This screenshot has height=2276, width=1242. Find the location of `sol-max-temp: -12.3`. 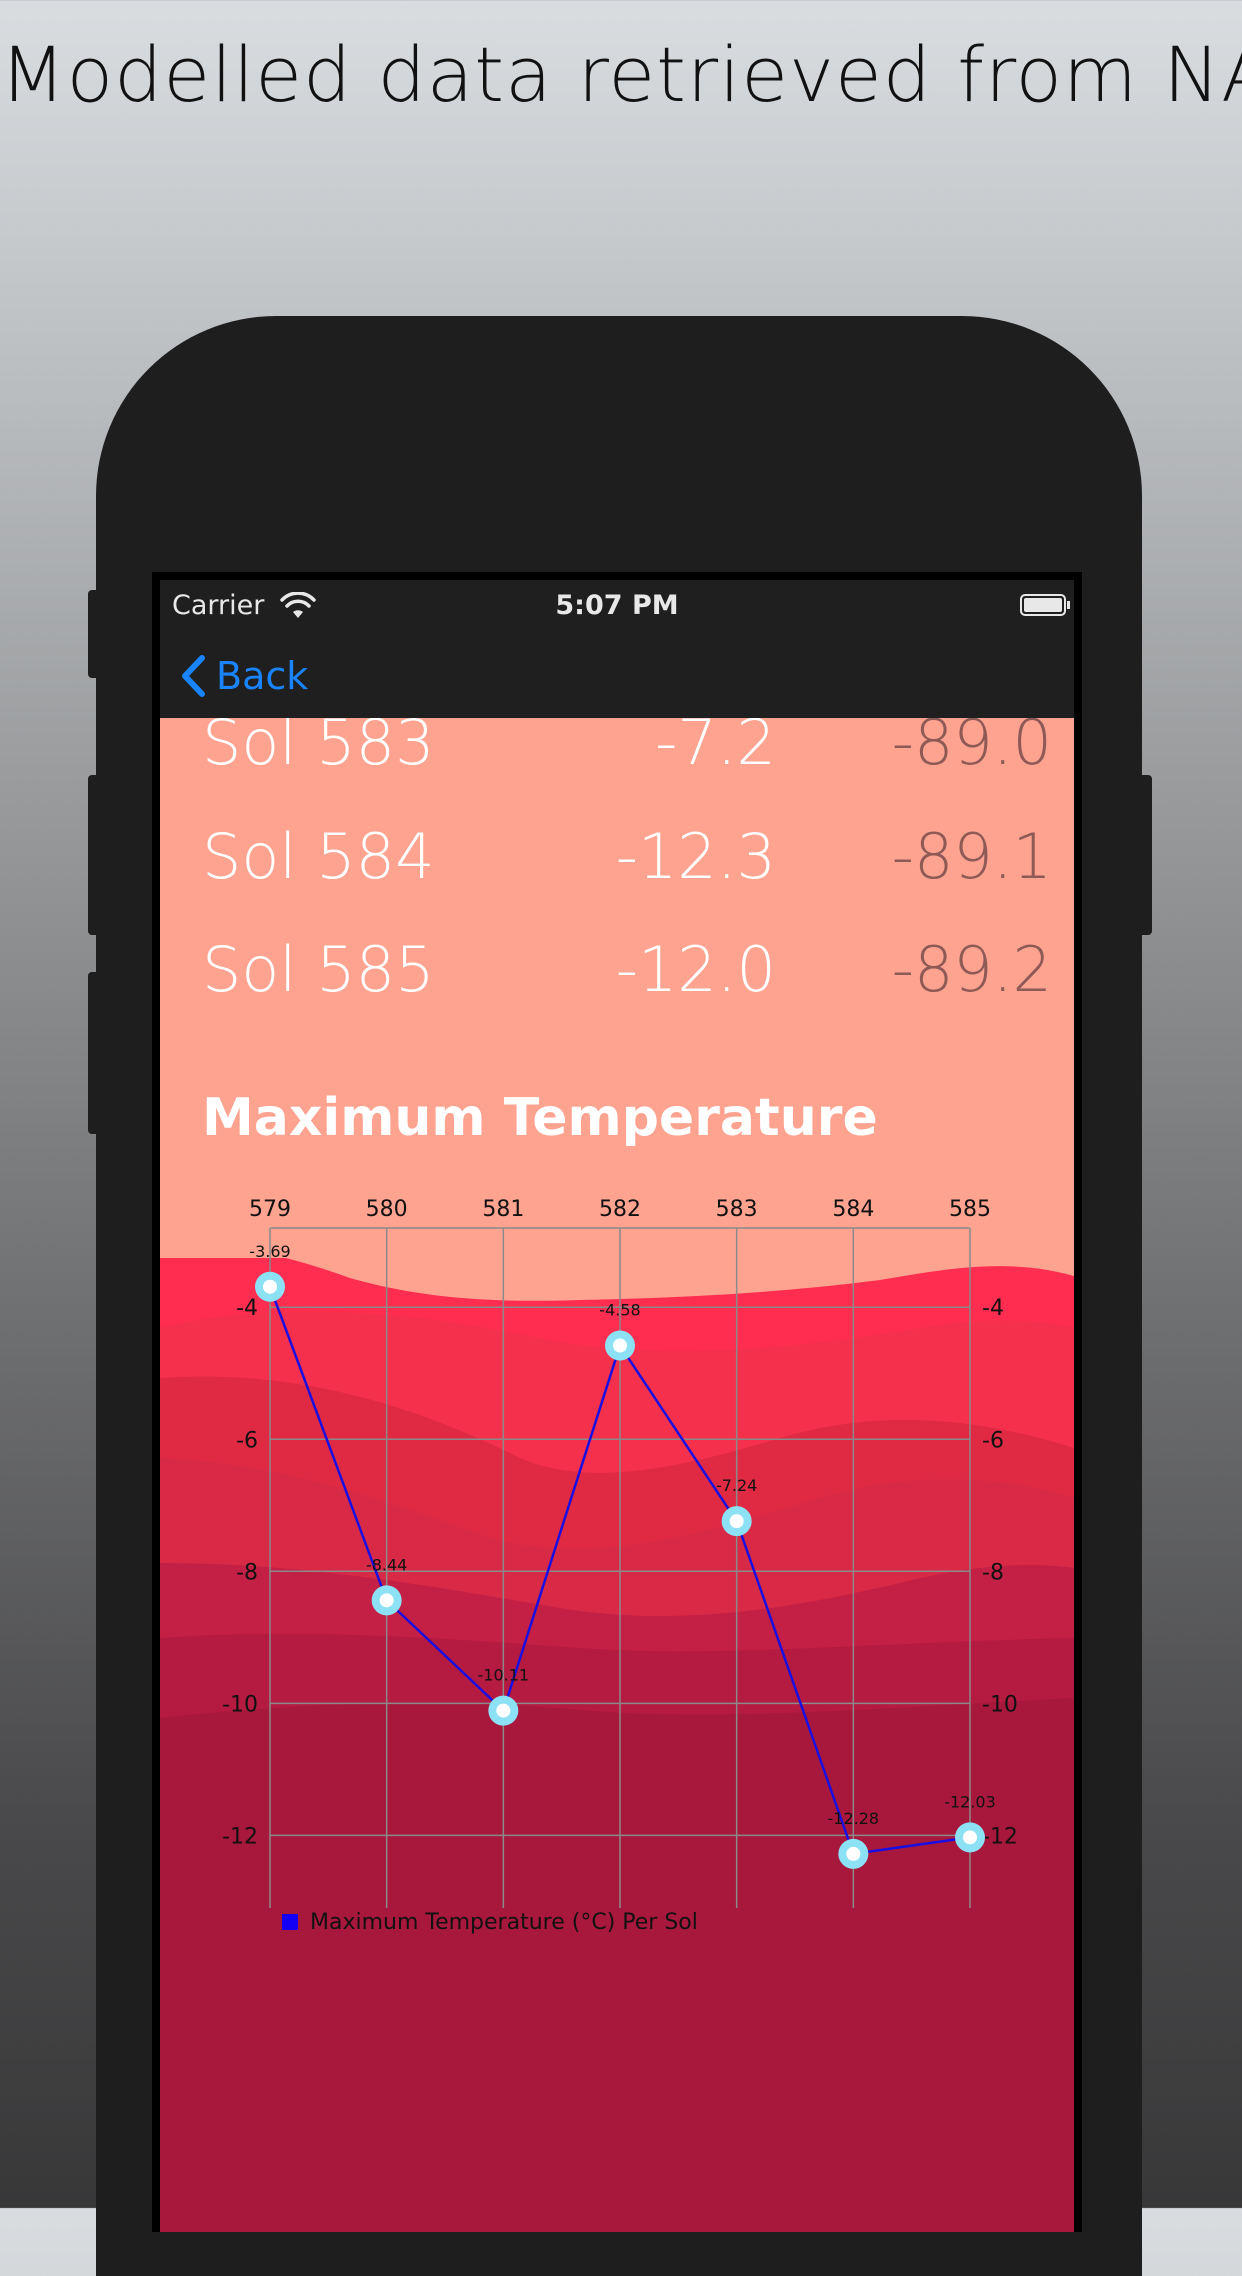

sol-max-temp: -12.3 is located at coordinates (695, 856).